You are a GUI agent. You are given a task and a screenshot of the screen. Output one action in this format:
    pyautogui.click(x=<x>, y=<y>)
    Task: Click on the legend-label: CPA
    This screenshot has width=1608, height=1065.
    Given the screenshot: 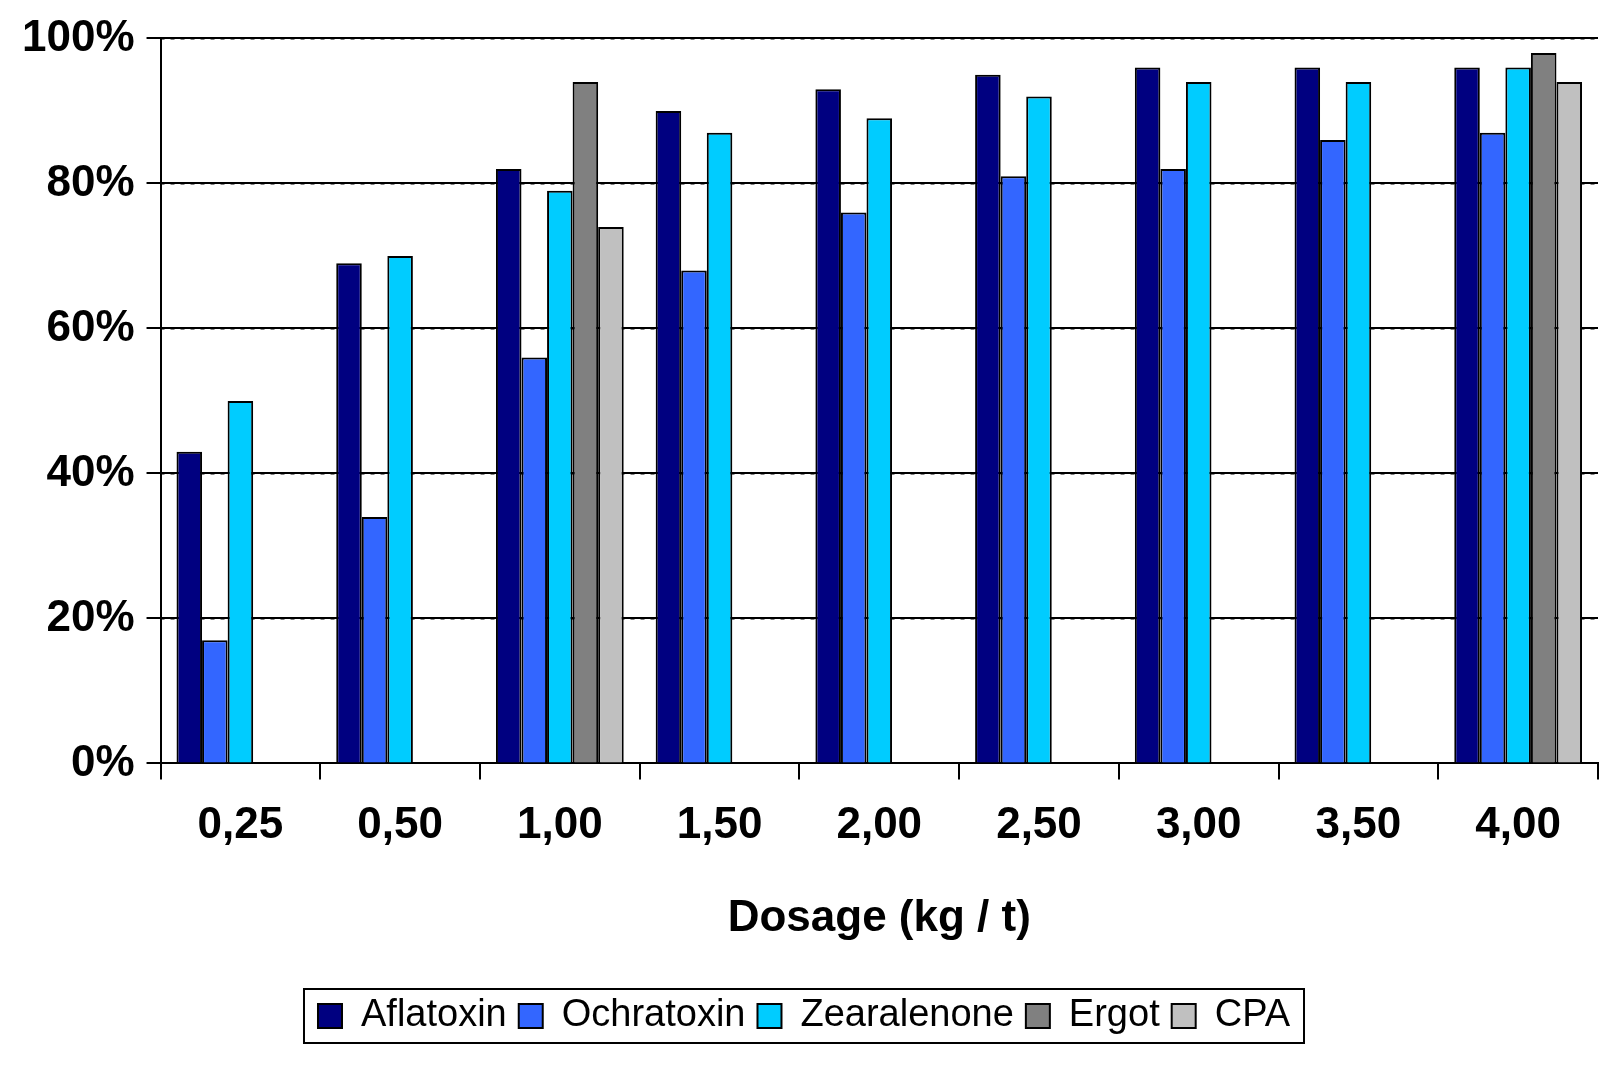 What is the action you would take?
    pyautogui.click(x=1252, y=1013)
    